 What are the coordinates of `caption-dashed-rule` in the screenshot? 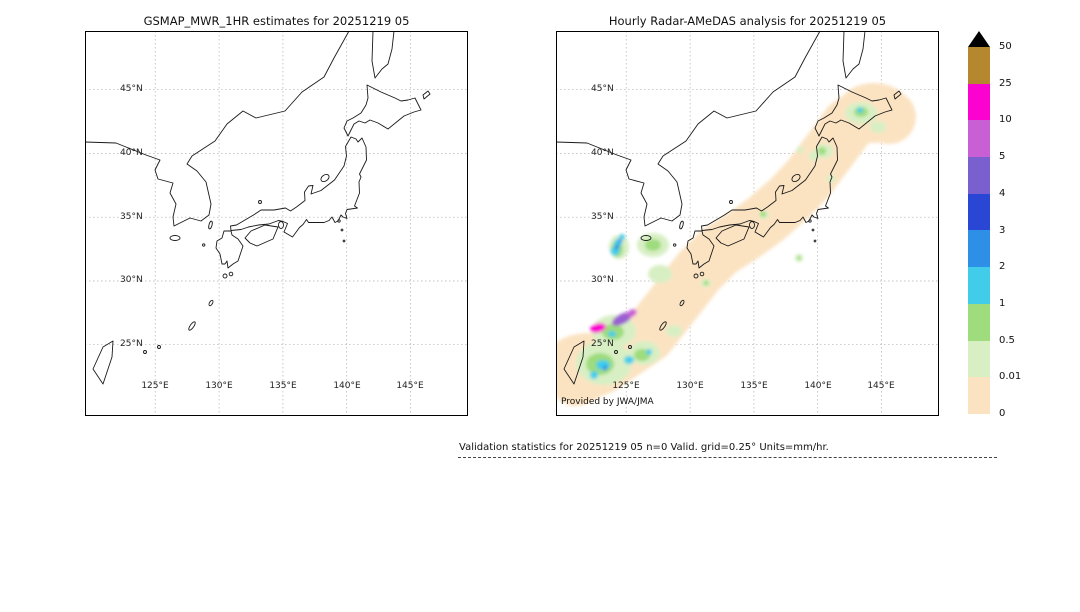 It's located at (727, 457).